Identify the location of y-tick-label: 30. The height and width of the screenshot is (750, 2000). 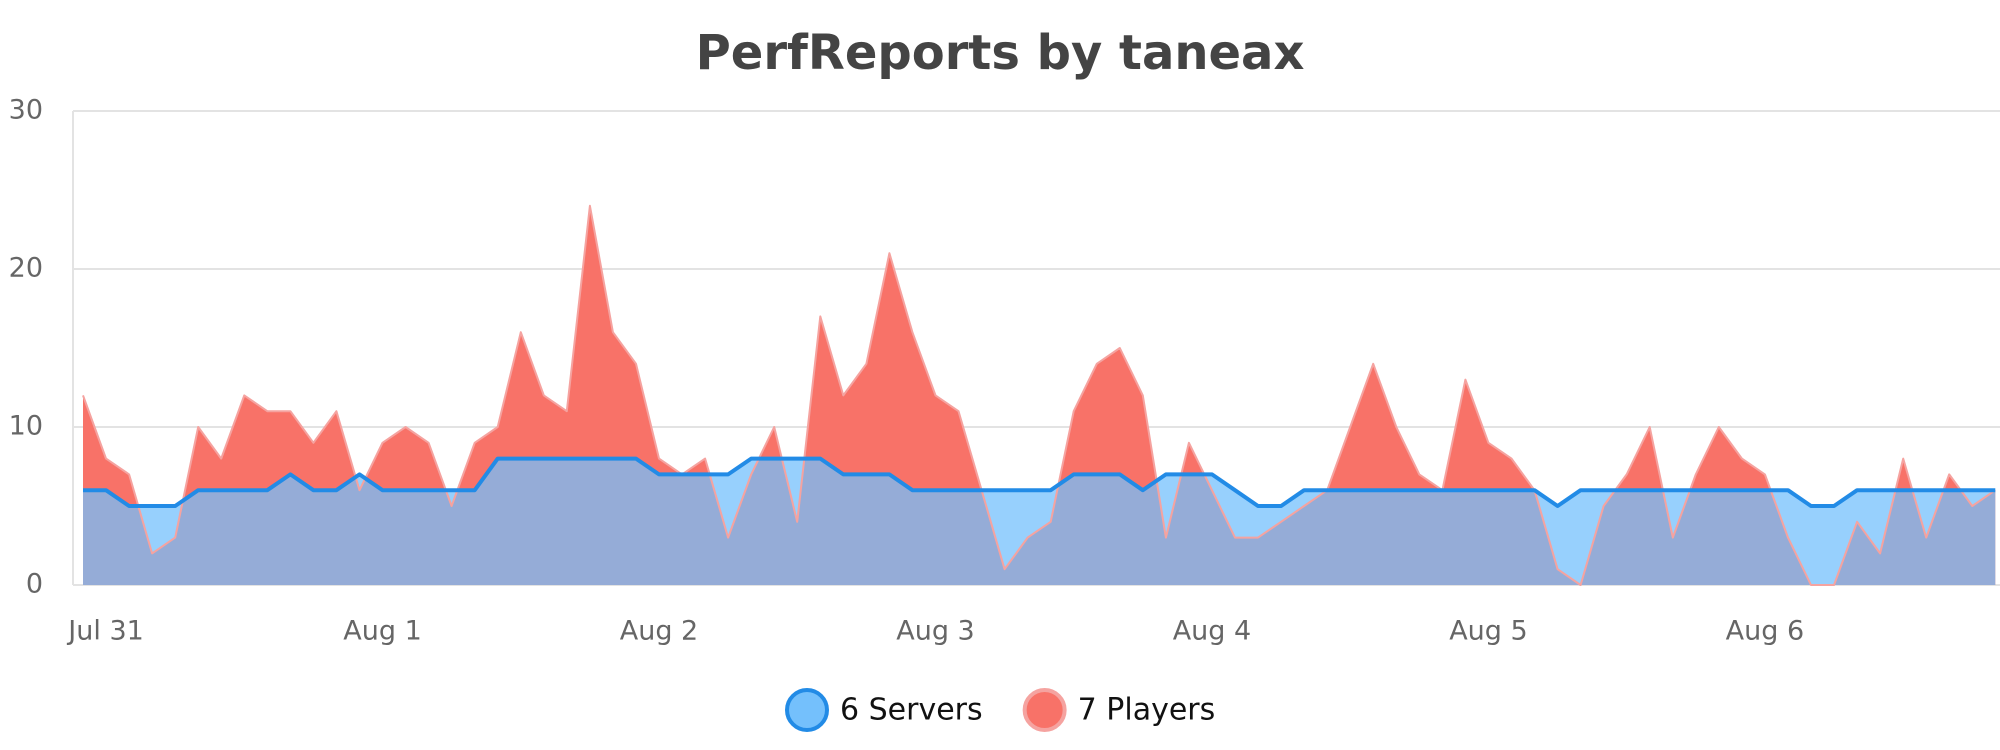
(26, 110).